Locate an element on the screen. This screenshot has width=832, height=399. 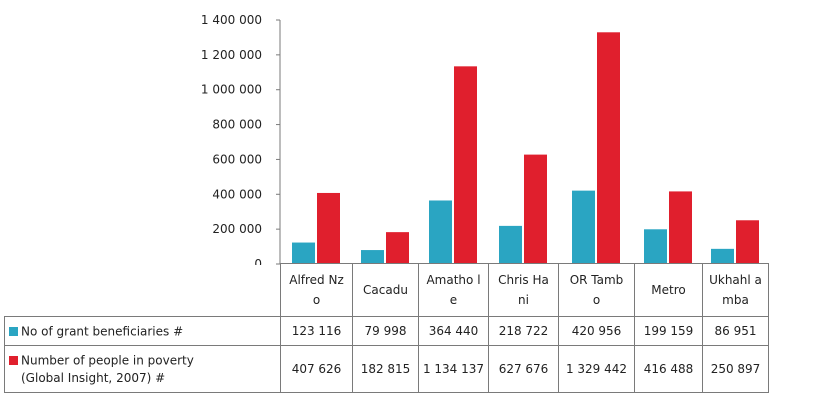
series-2-value-cell: 627 676 is located at coordinates (523, 369).